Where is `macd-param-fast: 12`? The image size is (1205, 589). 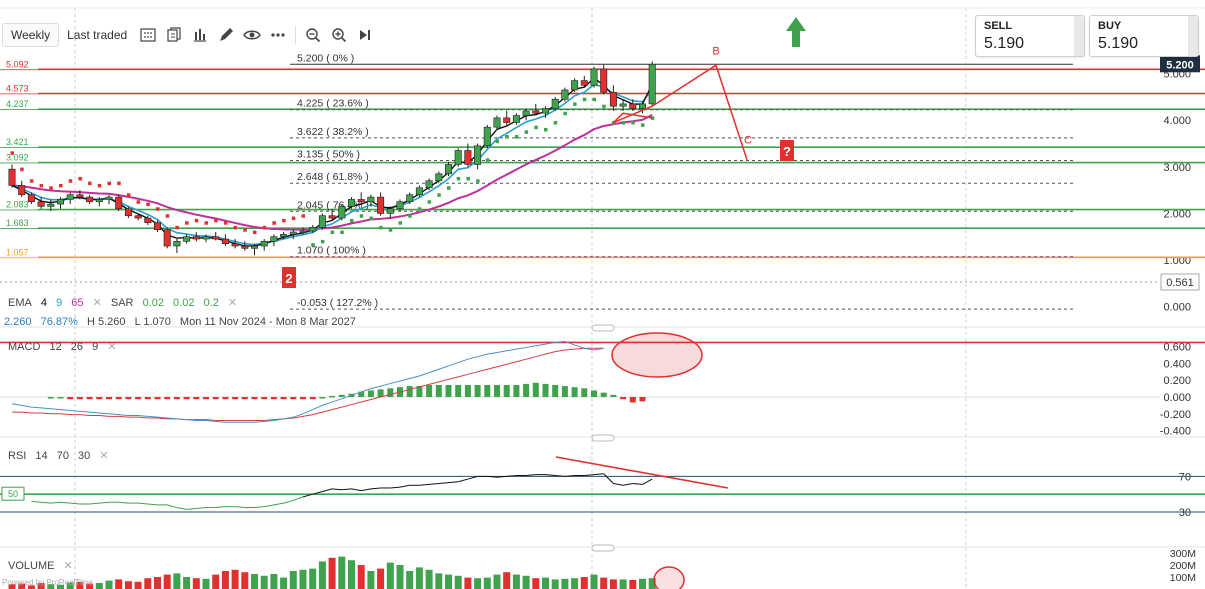 macd-param-fast: 12 is located at coordinates (55, 347).